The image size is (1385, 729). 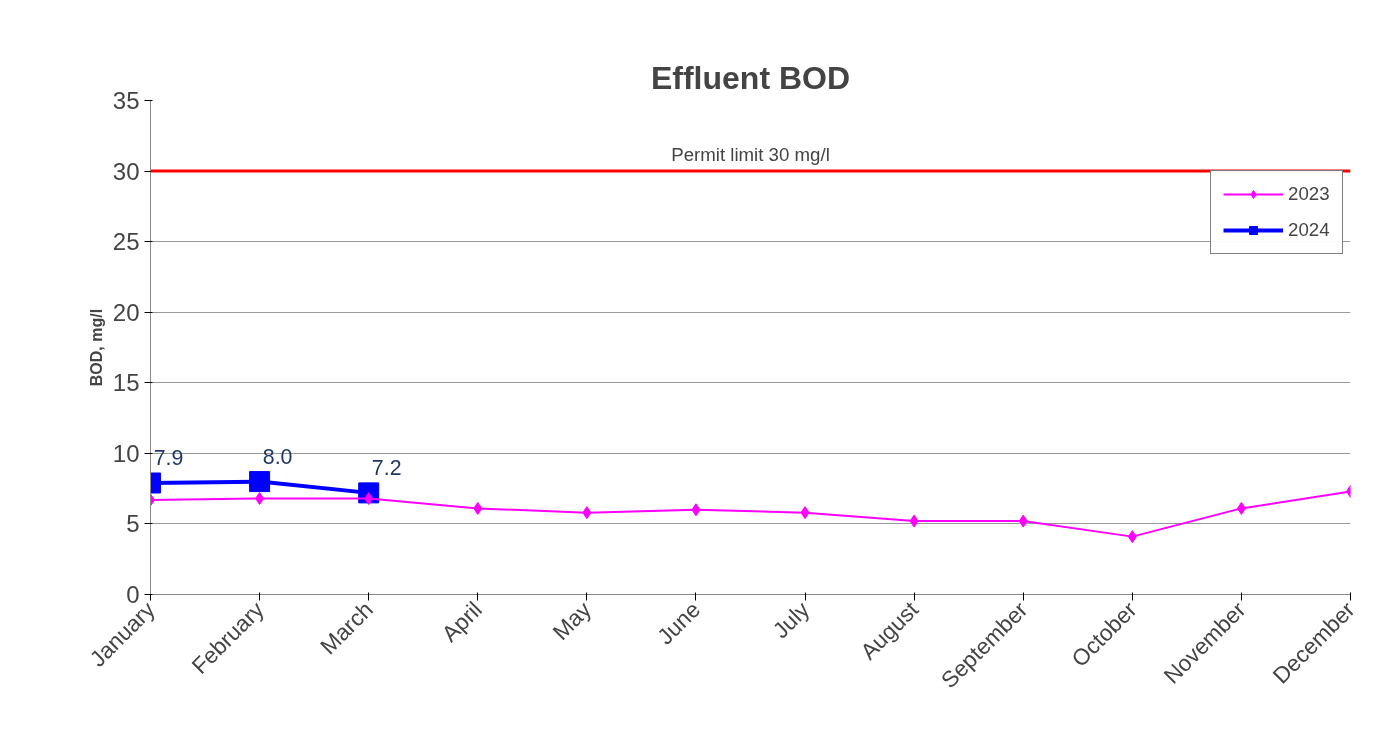 I want to click on ref-line-label: Permit limit 30 mg/l, so click(x=750, y=155).